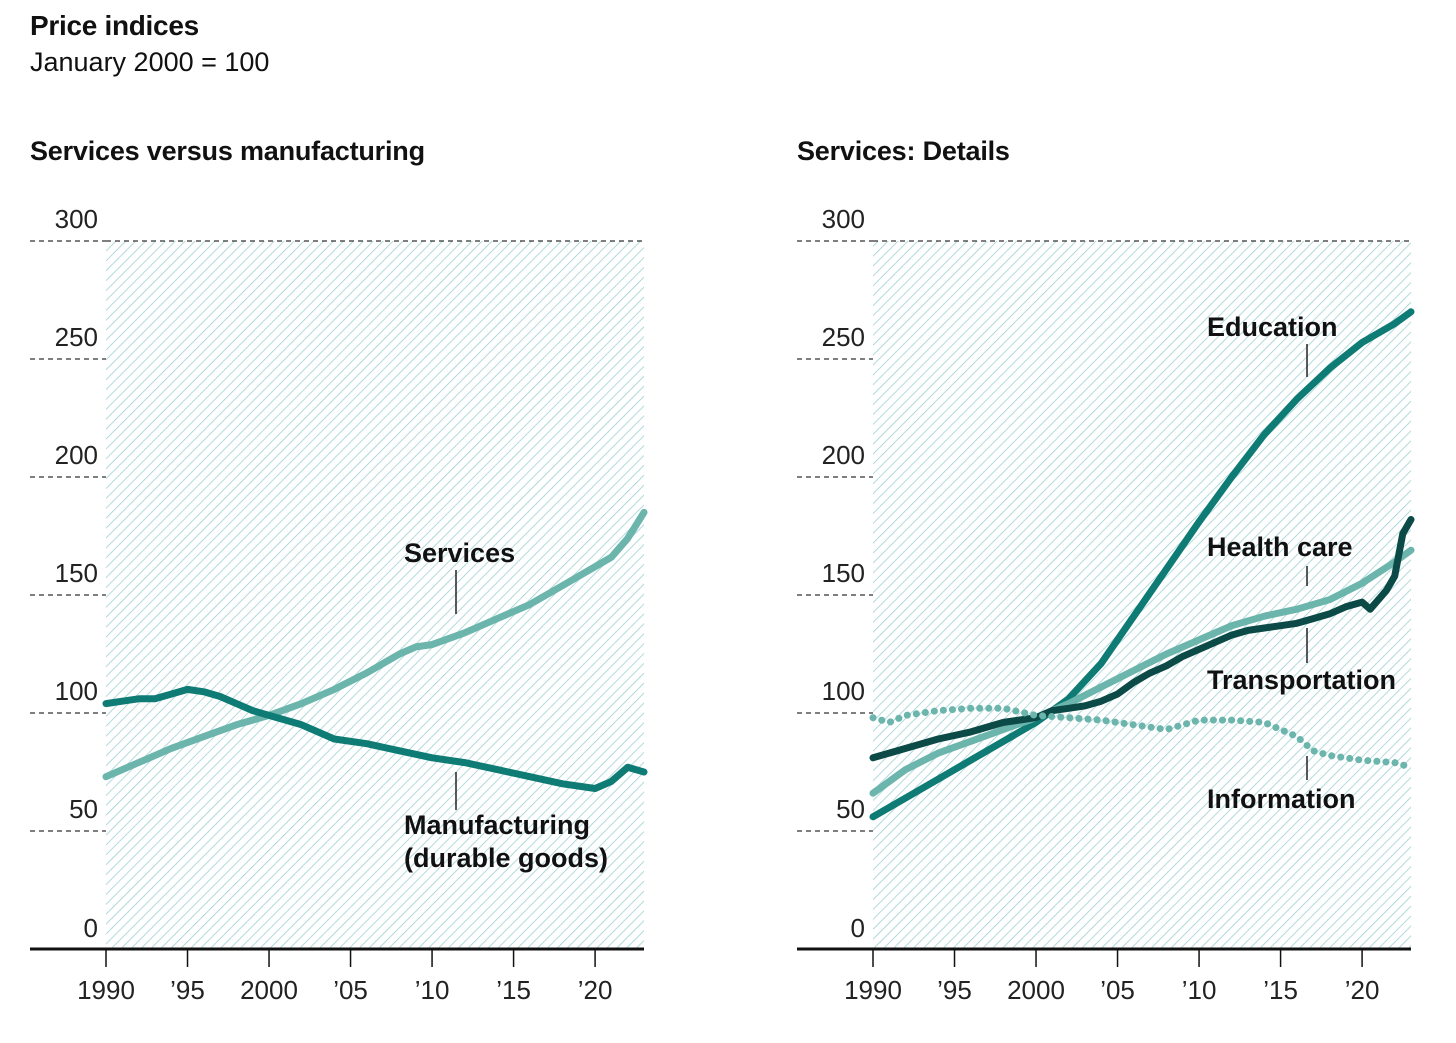 The height and width of the screenshot is (1043, 1456). Describe the element at coordinates (459, 553) in the screenshot. I see `series-label-services: Services` at that location.